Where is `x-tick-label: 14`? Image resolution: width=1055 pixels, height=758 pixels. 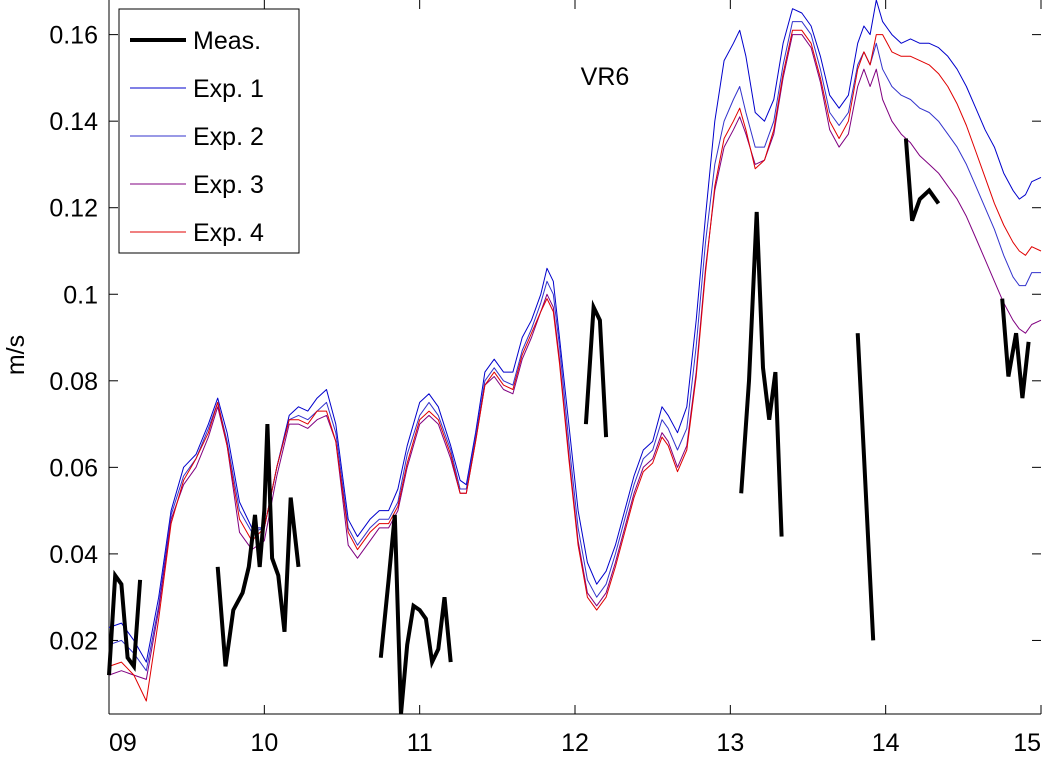
x-tick-label: 14 is located at coordinates (886, 743).